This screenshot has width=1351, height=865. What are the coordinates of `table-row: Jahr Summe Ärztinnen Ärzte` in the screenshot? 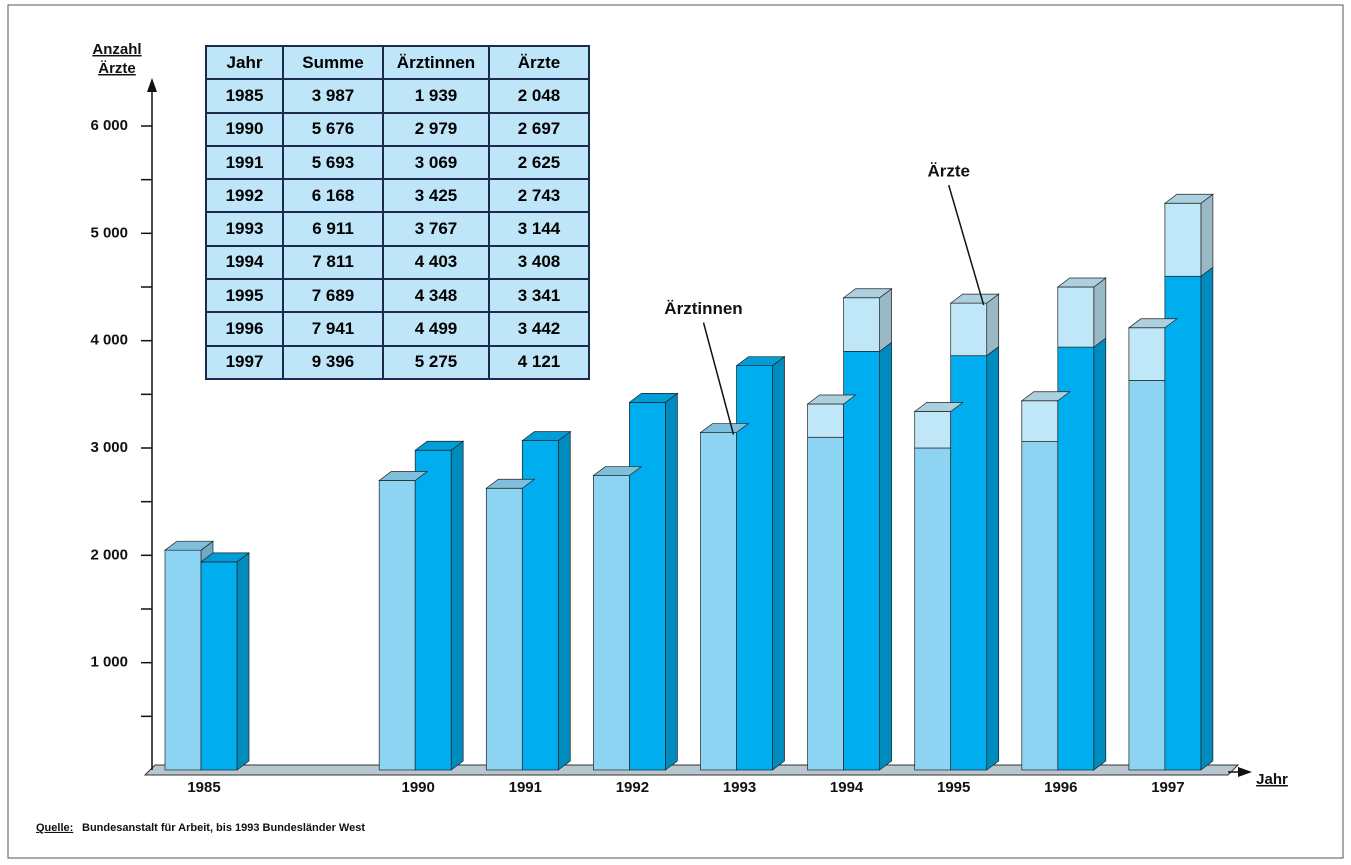 It's located at (397, 62).